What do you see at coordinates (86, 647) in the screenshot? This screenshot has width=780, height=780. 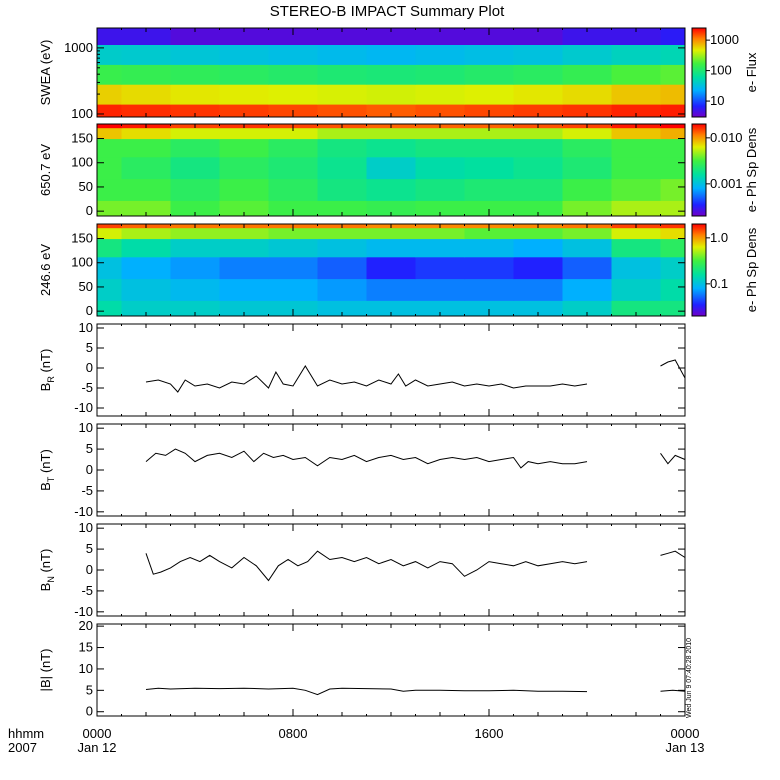 I see `bmag-ytick-label: 15` at bounding box center [86, 647].